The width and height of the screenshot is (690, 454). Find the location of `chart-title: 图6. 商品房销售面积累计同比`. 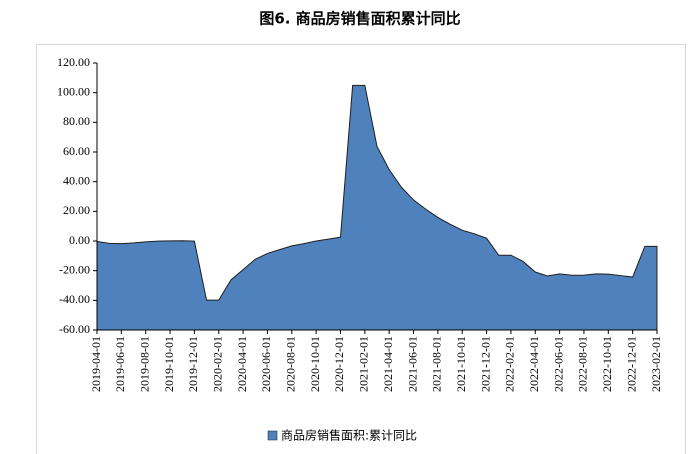

chart-title: 图6. 商品房销售面积累计同比 is located at coordinates (359, 19).